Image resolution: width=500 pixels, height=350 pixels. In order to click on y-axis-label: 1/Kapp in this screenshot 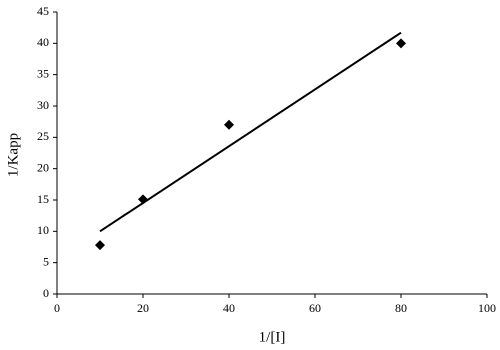, I will do `click(13, 155)`.